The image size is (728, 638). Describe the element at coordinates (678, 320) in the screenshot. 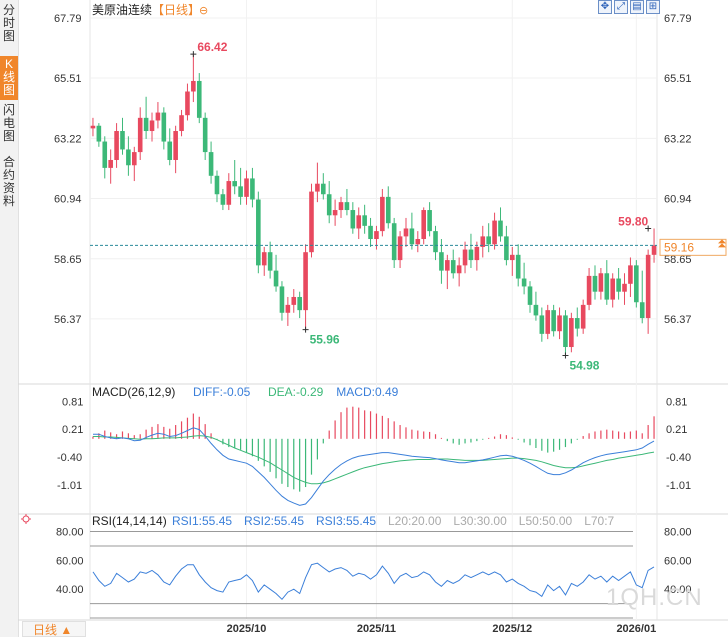

I see `y-tick-right: 56.37` at that location.